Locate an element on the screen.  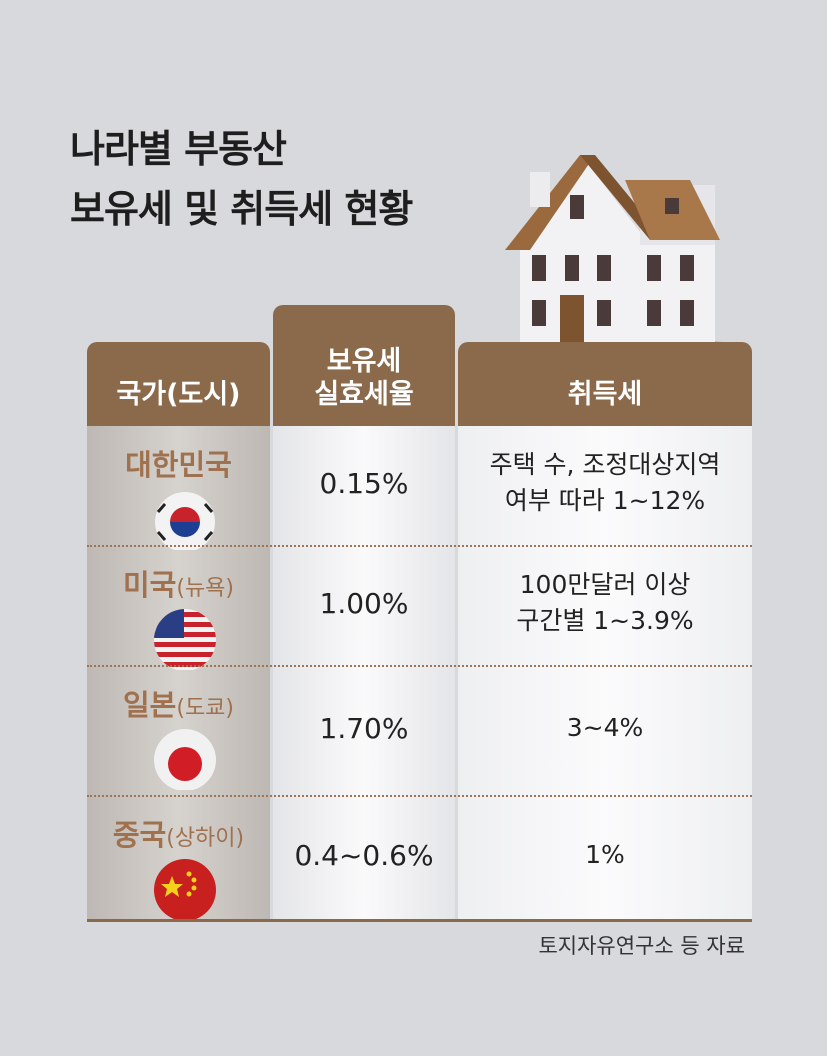
header-cell: 국가(도시) is located at coordinates (178, 384).